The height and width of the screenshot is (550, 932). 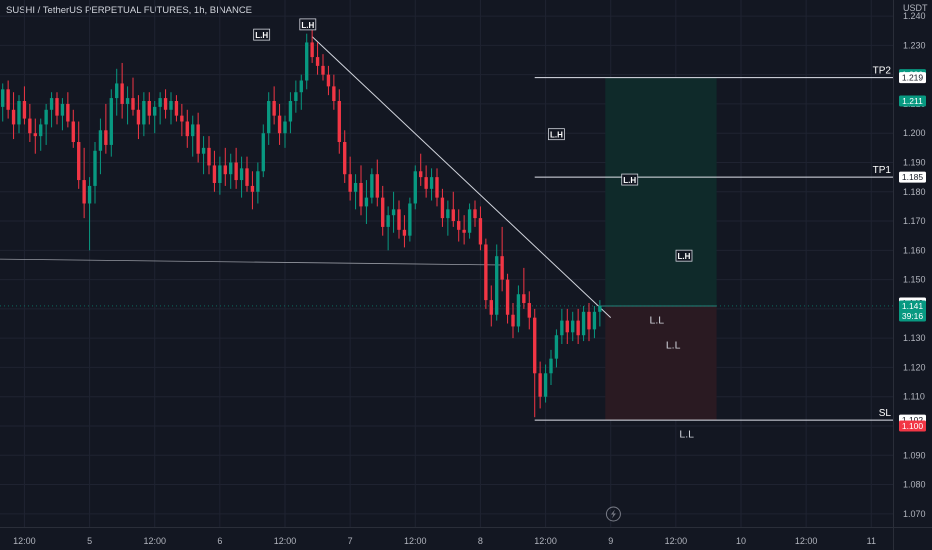 What do you see at coordinates (914, 133) in the screenshot?
I see `price-tick-label: 1.200` at bounding box center [914, 133].